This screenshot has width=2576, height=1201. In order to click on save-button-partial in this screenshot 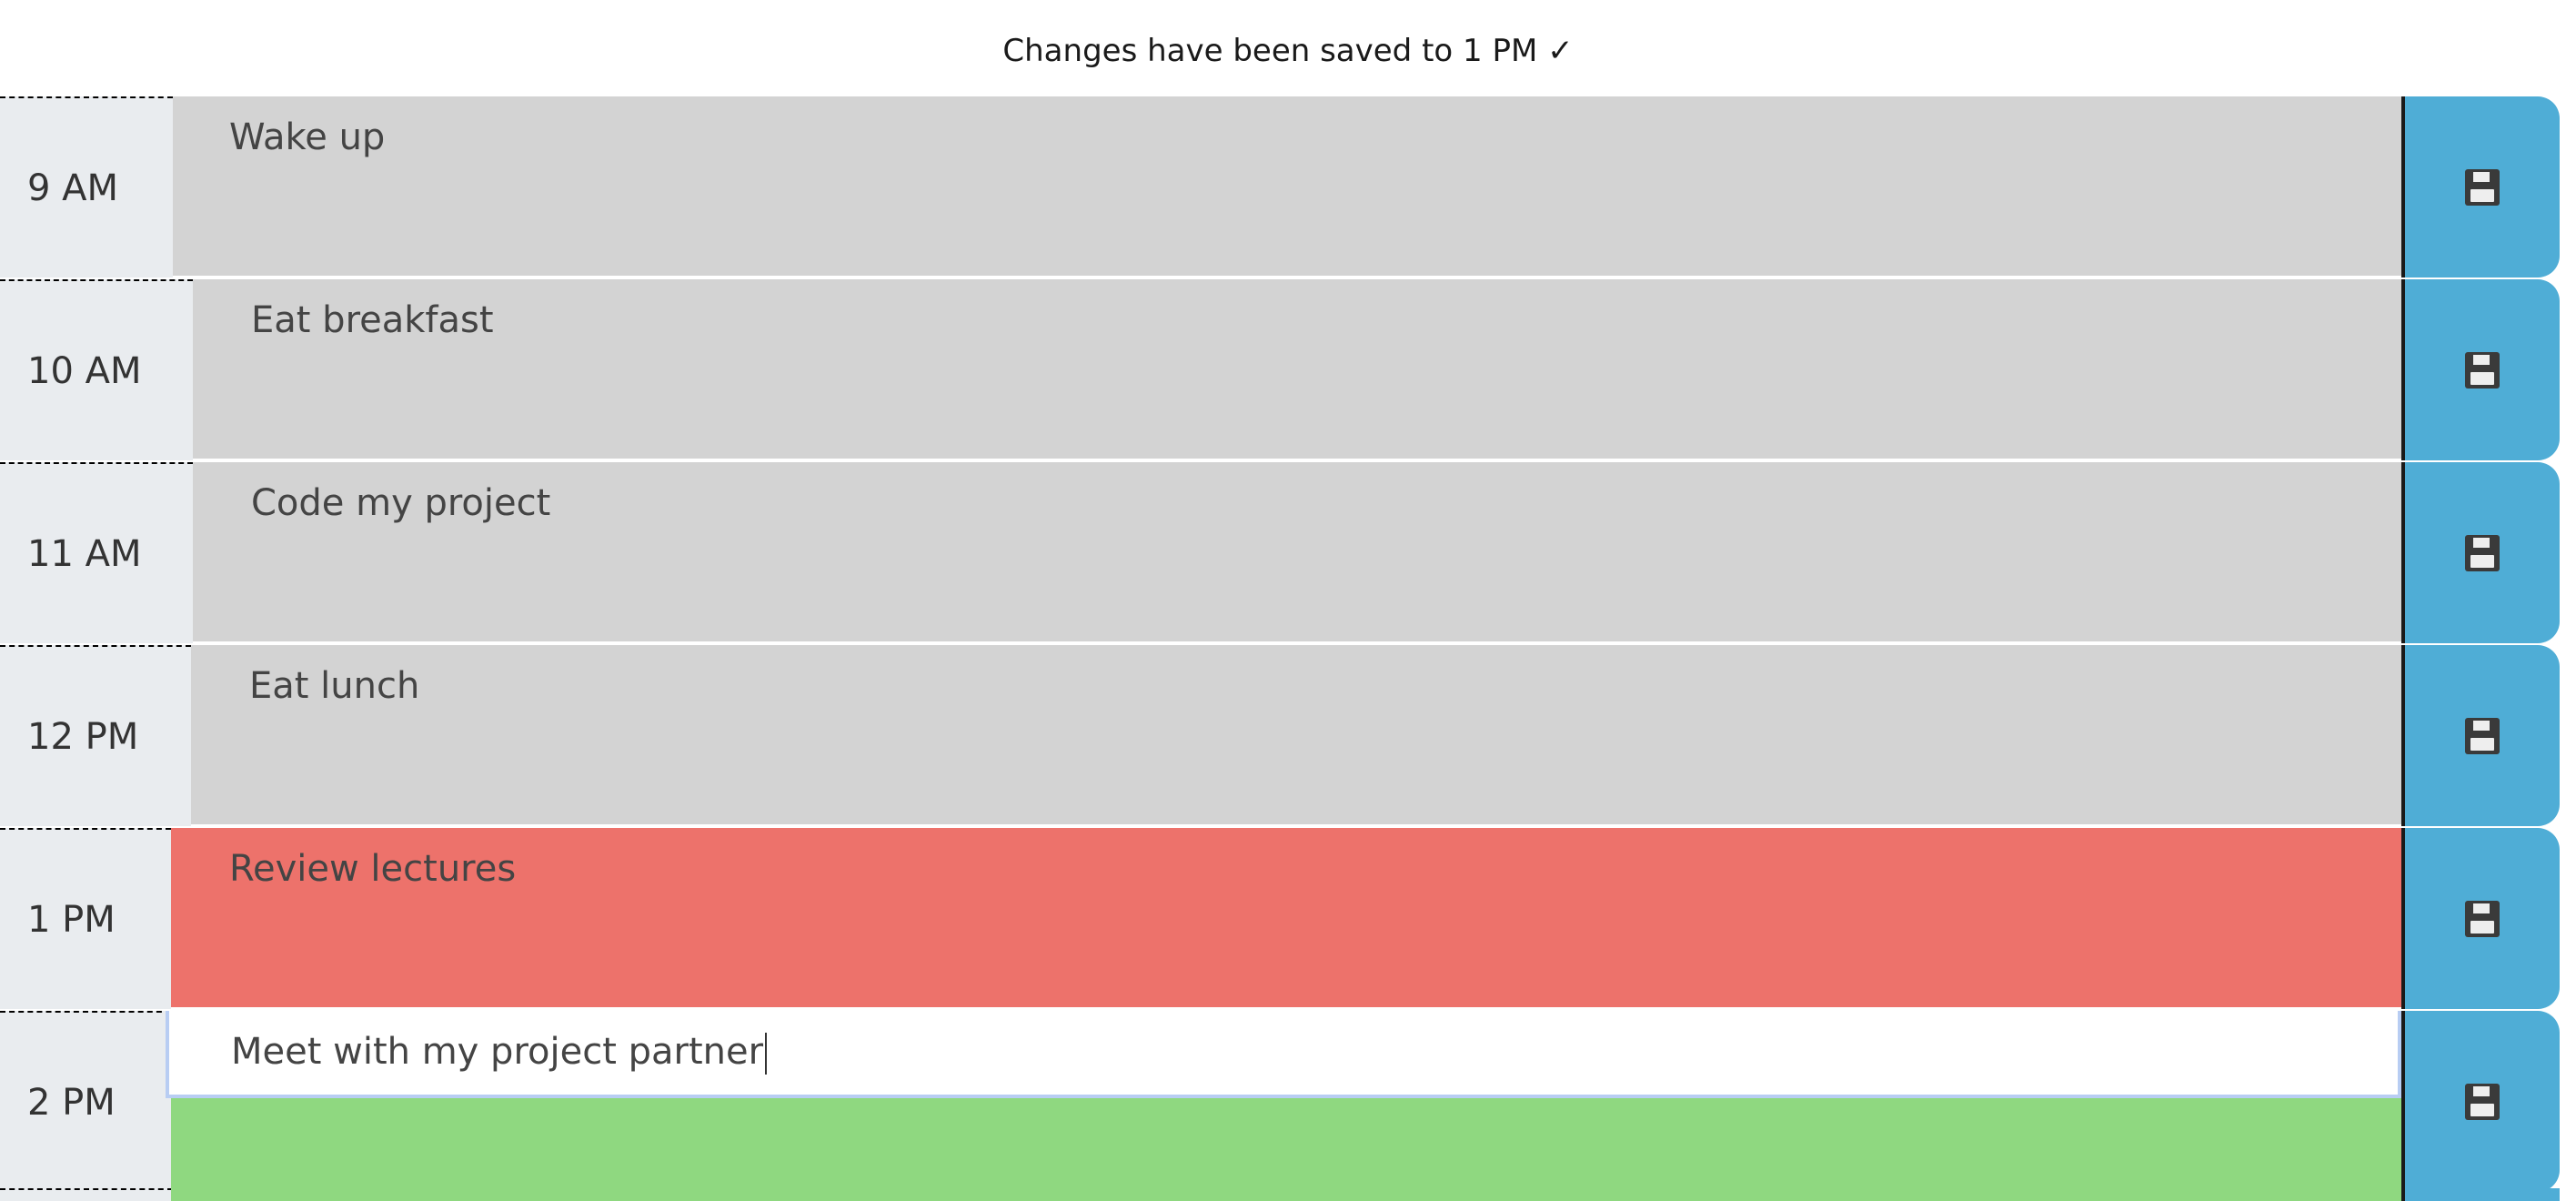, I will do `click(2480, 1194)`.